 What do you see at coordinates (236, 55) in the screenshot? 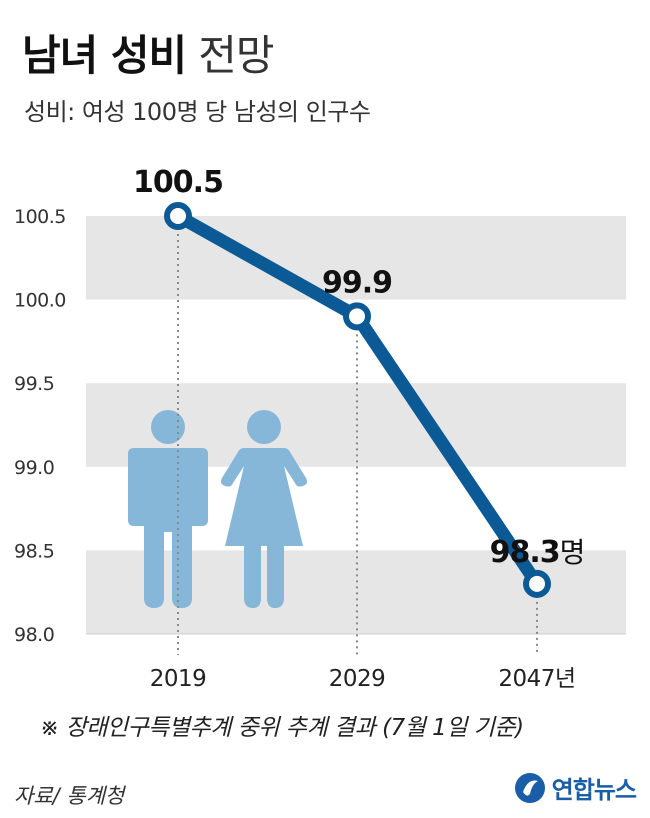
I see `chart-title-light: 전망` at bounding box center [236, 55].